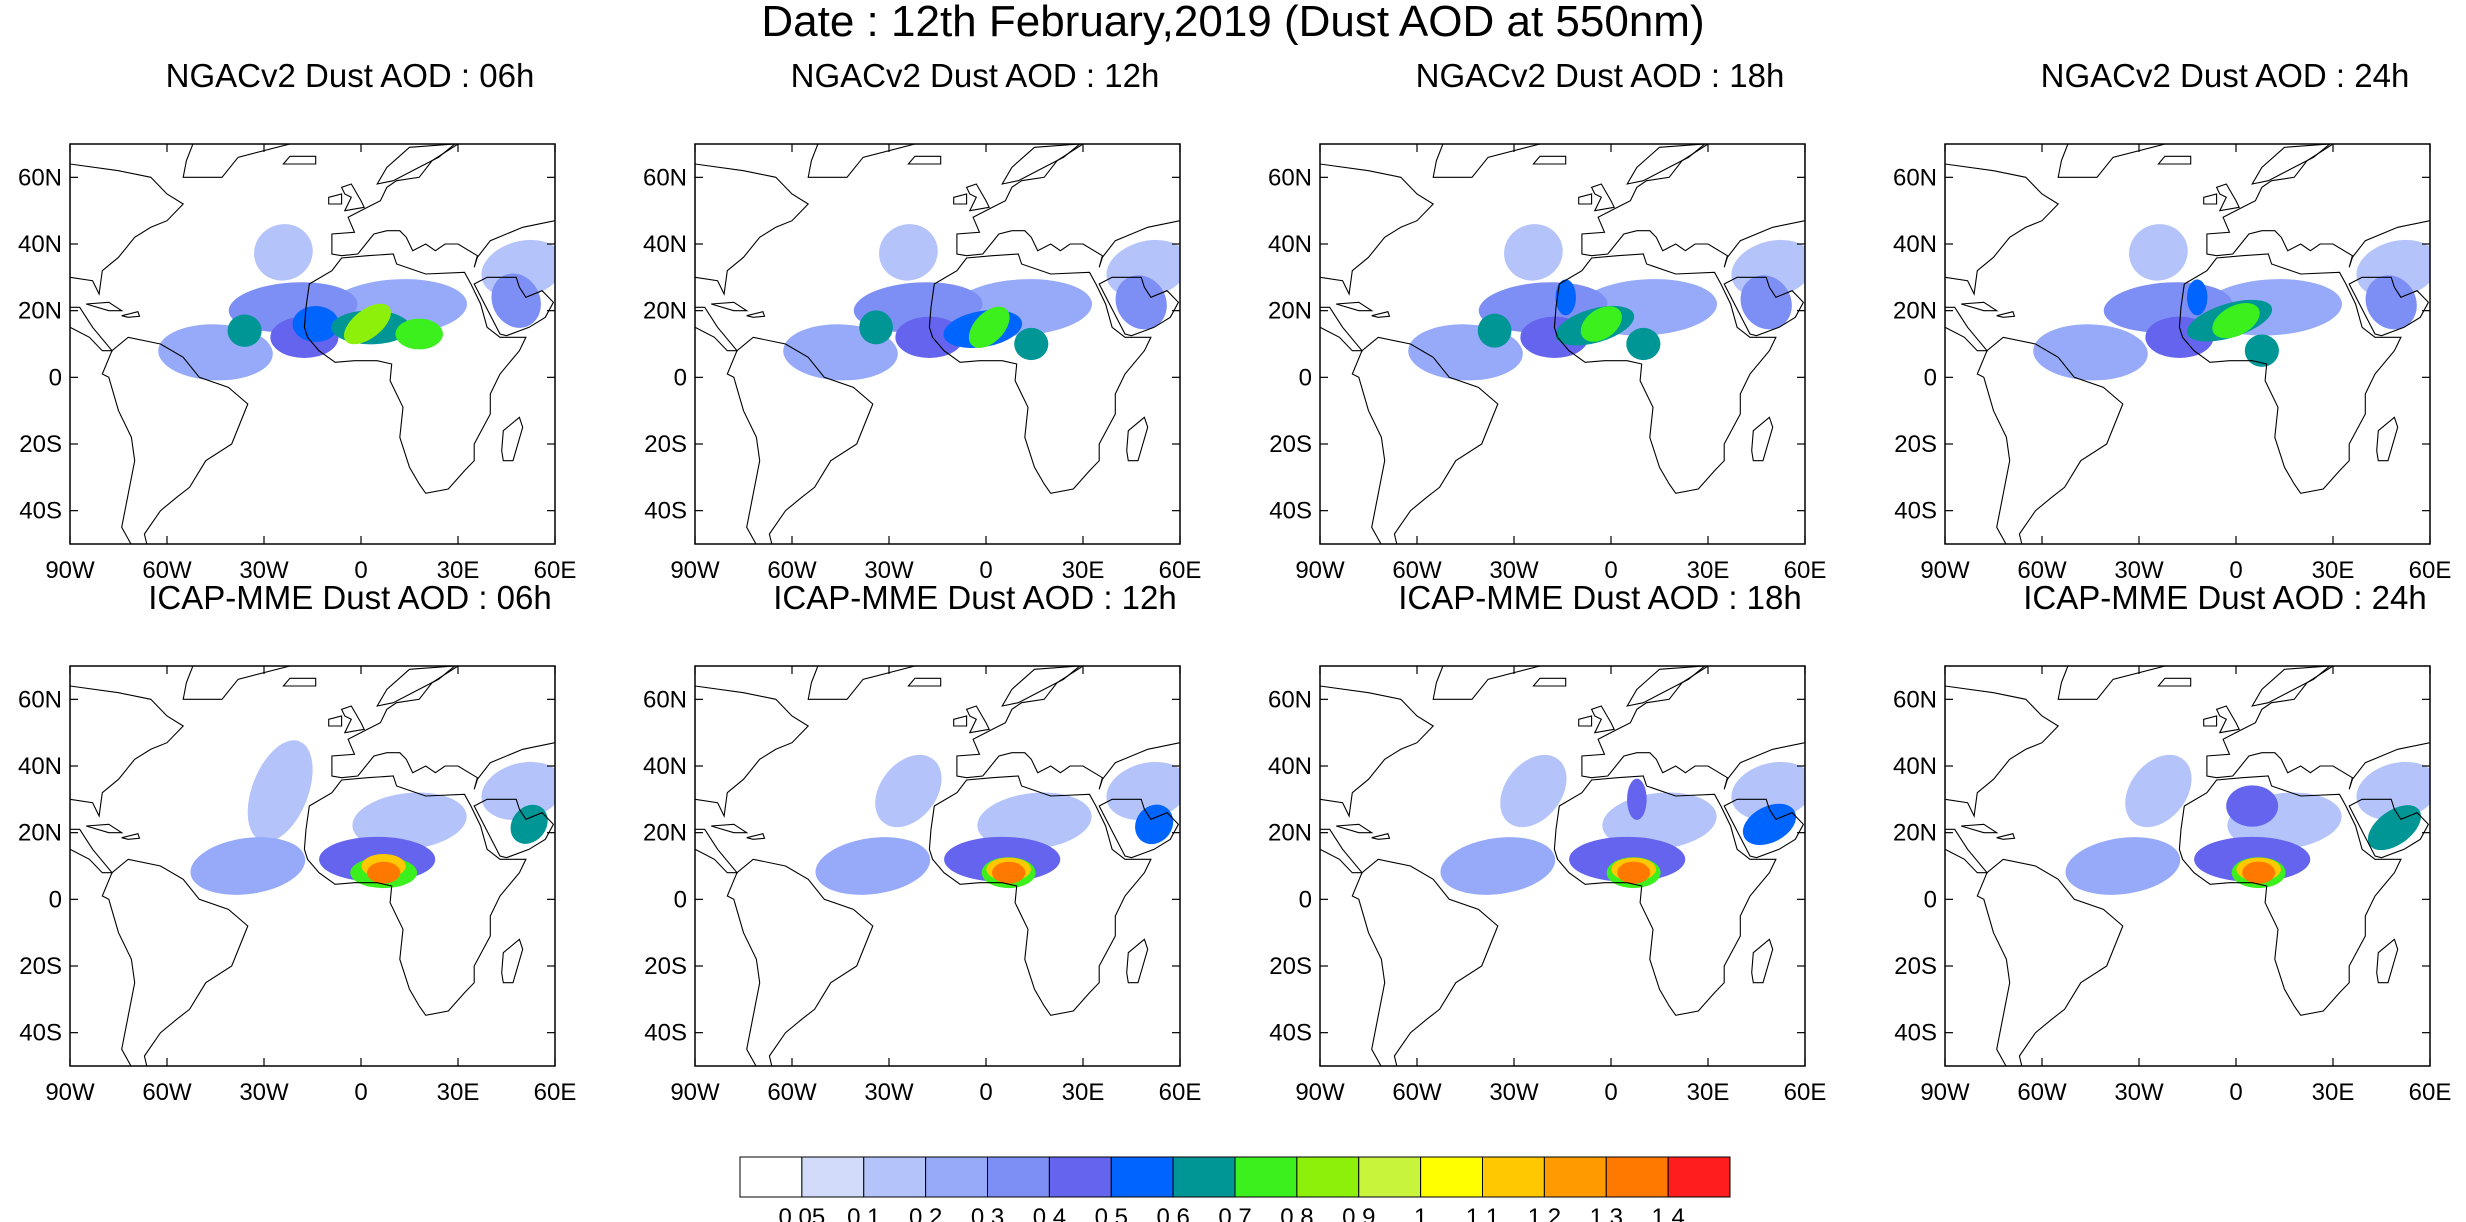 This screenshot has height=1222, width=2466. Describe the element at coordinates (985, 570) in the screenshot. I see `x-tick-label: 0` at that location.